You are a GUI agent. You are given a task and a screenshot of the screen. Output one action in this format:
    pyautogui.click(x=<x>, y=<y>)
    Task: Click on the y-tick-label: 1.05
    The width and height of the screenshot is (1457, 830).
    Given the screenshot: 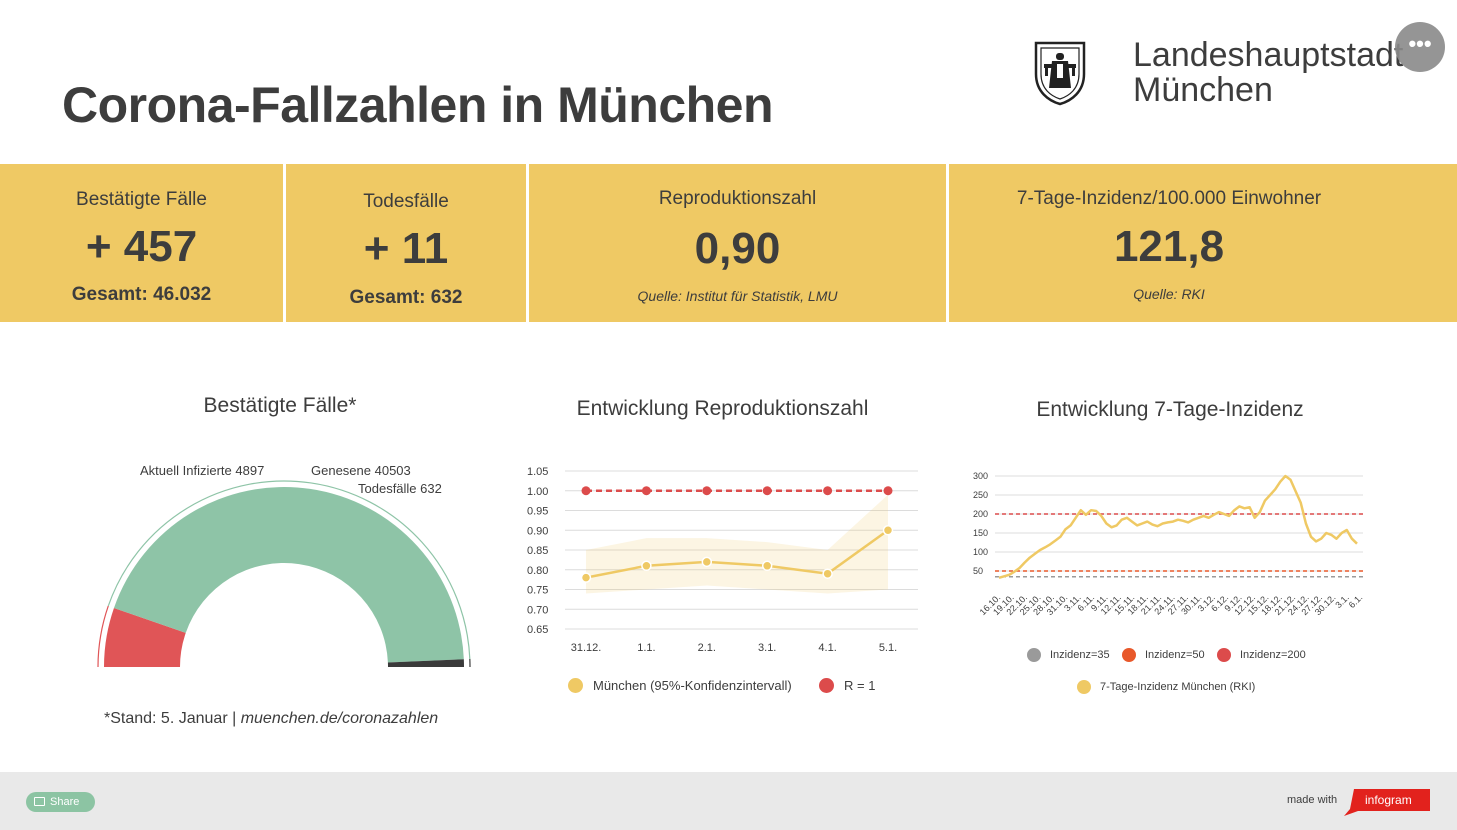 What is the action you would take?
    pyautogui.click(x=537, y=472)
    